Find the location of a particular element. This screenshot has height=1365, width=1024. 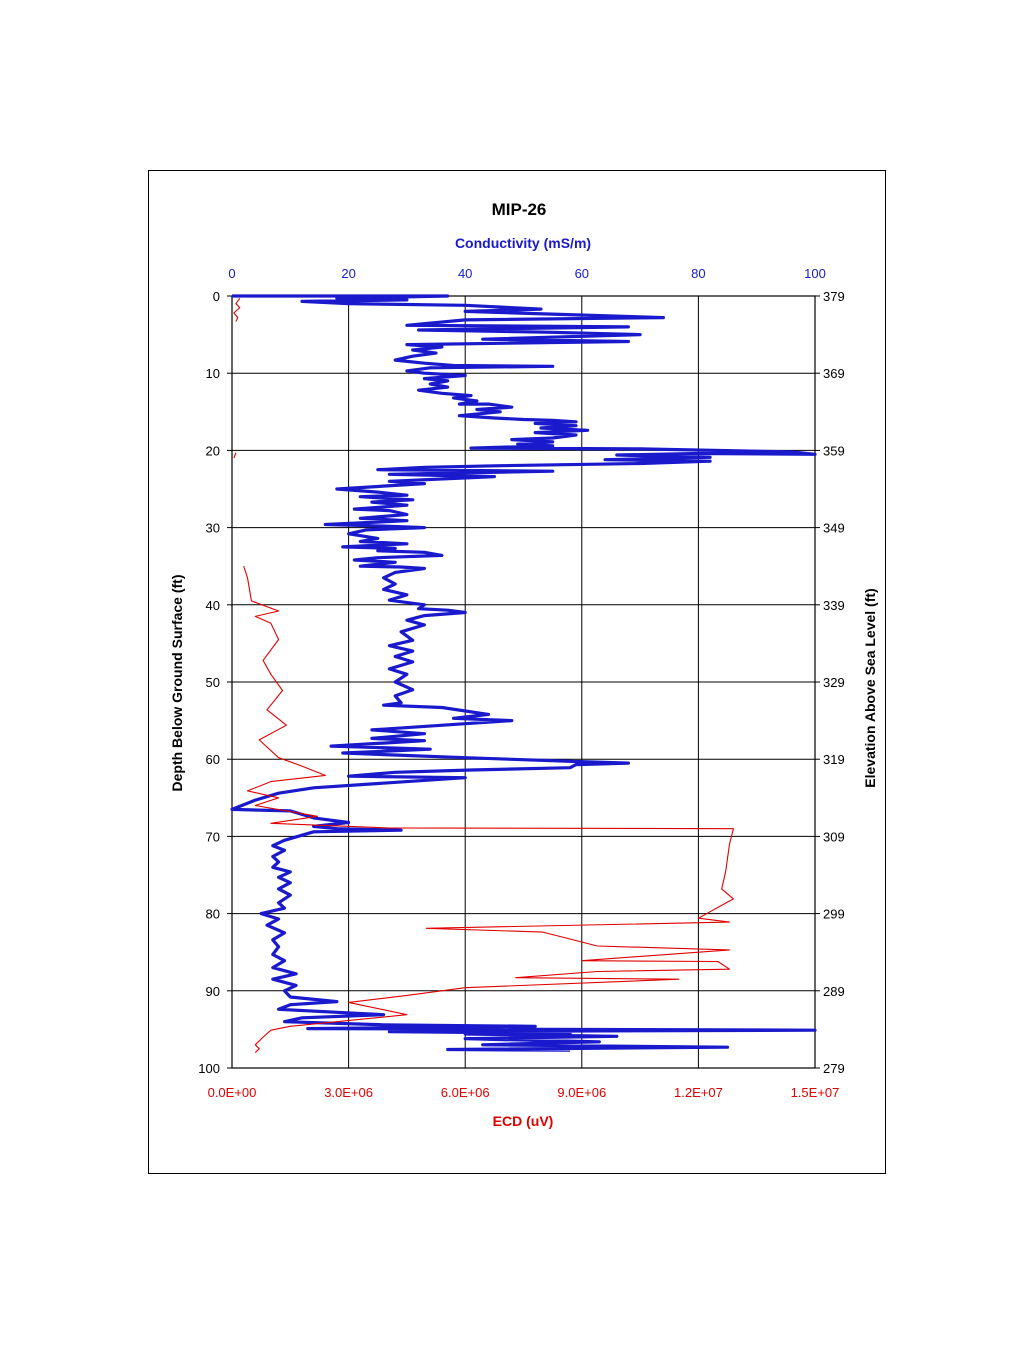

top-tick-label: 40 is located at coordinates (465, 273).